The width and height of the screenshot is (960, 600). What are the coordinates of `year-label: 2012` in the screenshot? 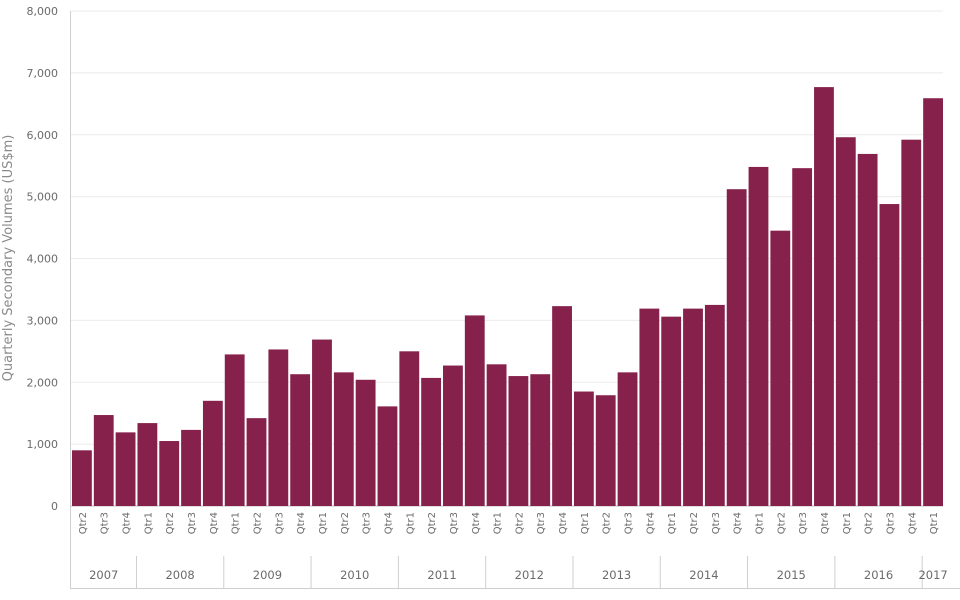 It's located at (529, 575).